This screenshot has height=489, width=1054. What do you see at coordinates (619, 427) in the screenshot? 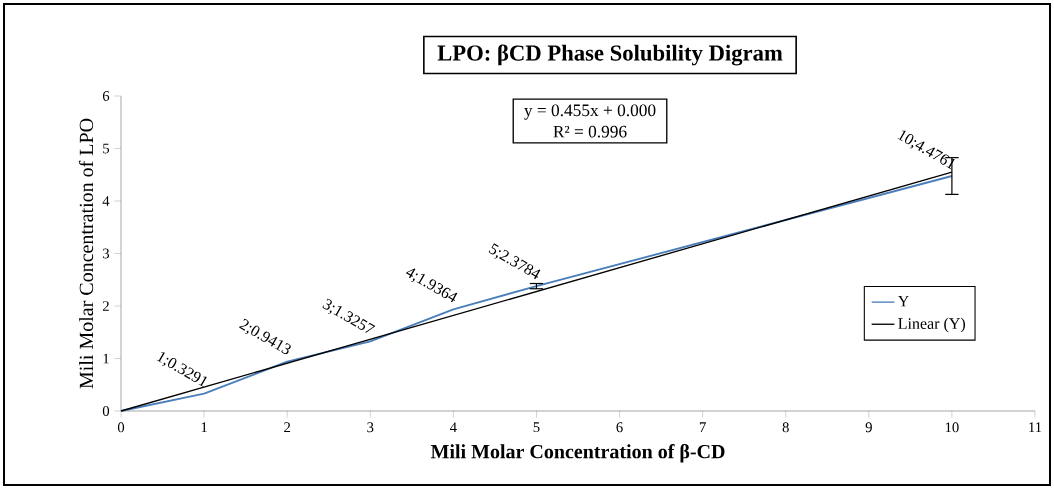
I see `x-tick-label: 6` at bounding box center [619, 427].